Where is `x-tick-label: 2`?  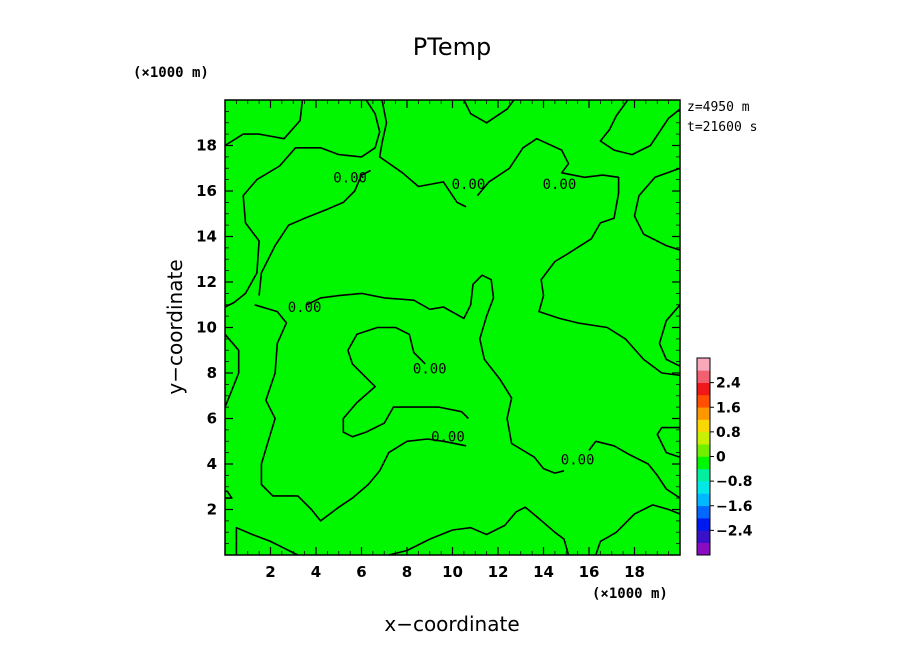 x-tick-label: 2 is located at coordinates (270, 572).